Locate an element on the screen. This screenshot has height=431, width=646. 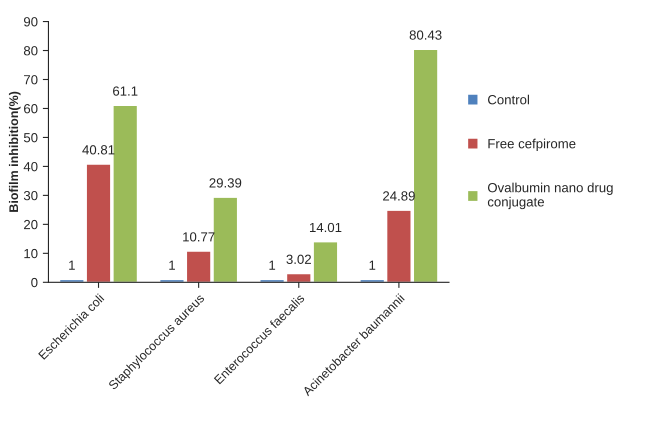
y-tick-label: 50 is located at coordinates (31, 137).